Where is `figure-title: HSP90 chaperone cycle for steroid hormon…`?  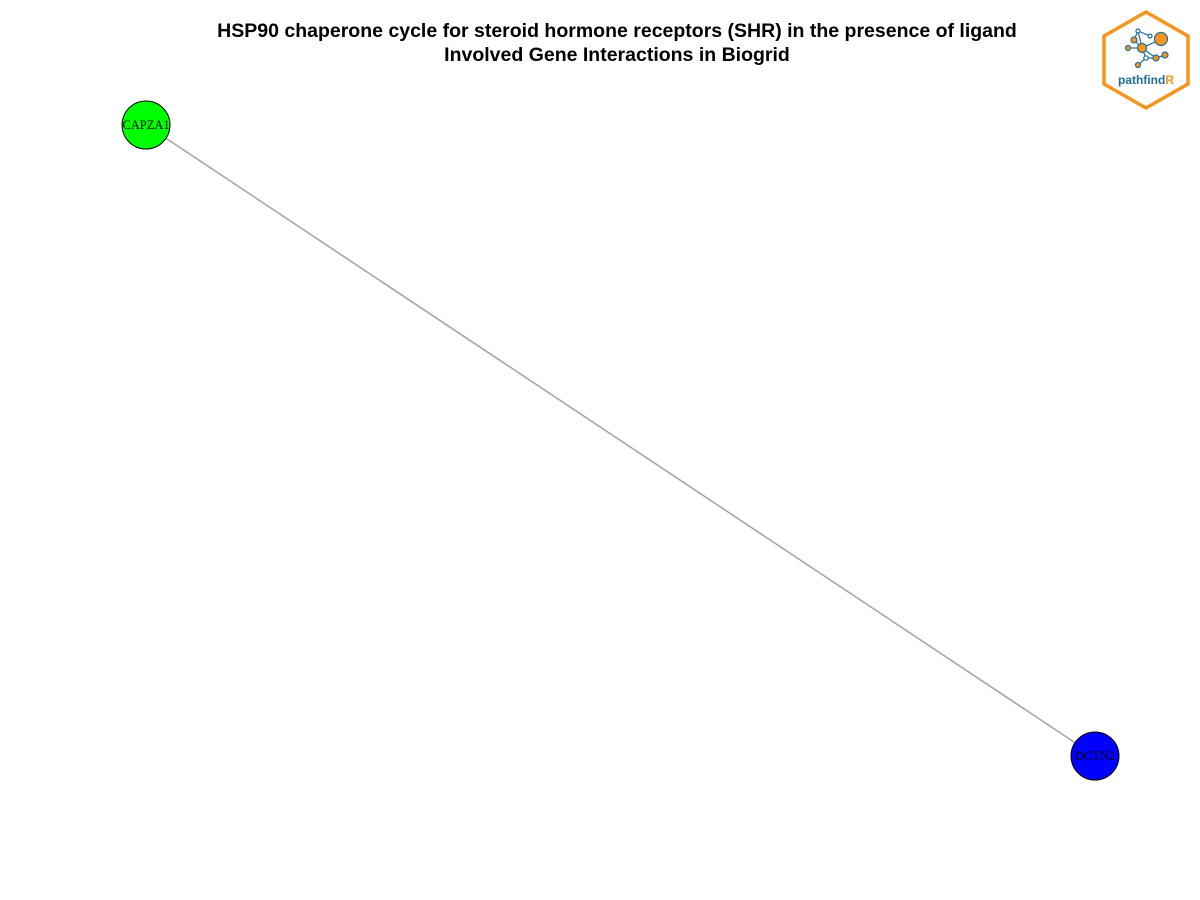
figure-title: HSP90 chaperone cycle for steroid hormon… is located at coordinates (600, 43).